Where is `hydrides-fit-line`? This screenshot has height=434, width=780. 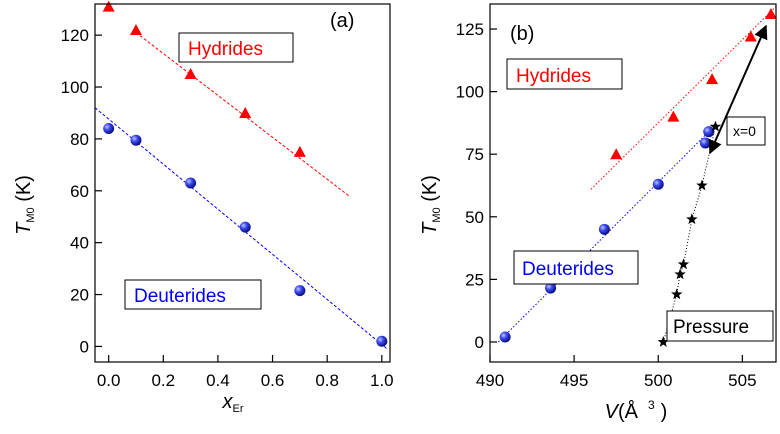 hydrides-fit-line is located at coordinates (683, 98).